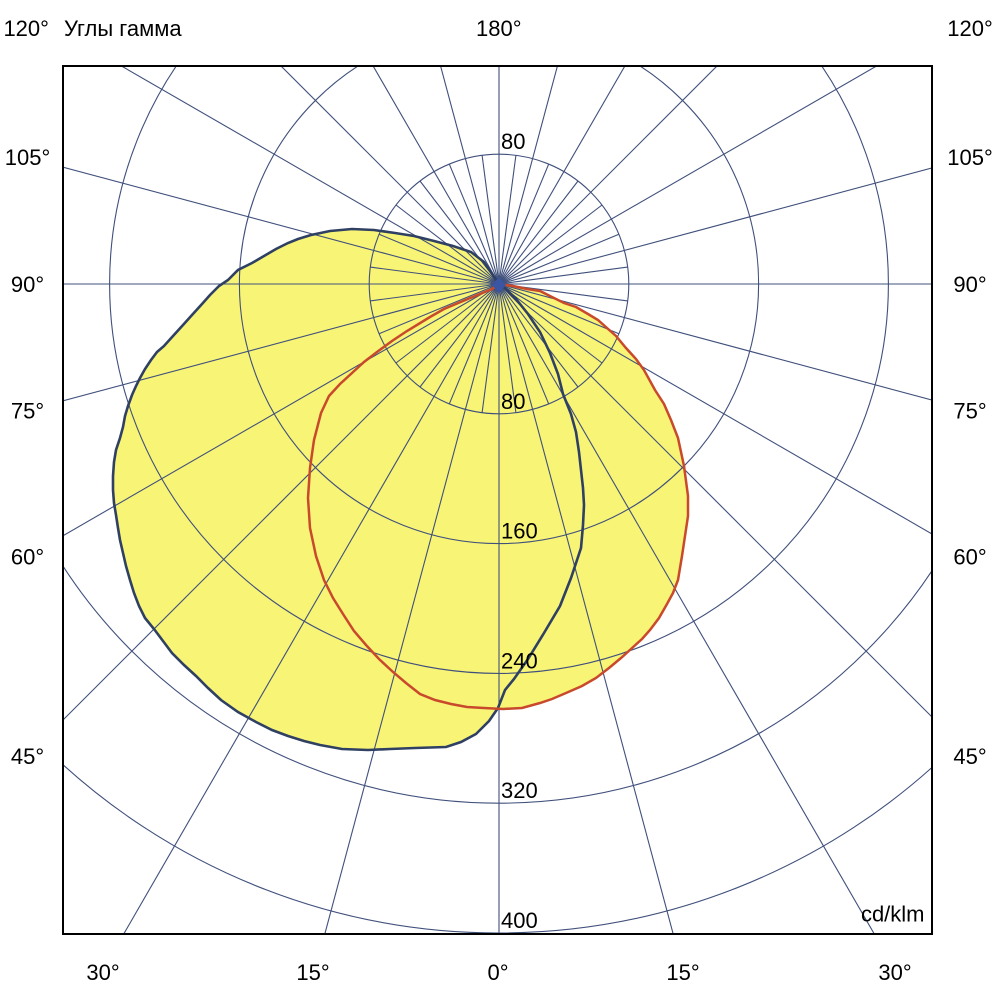  I want to click on svg-text: 180°, so click(499, 28).